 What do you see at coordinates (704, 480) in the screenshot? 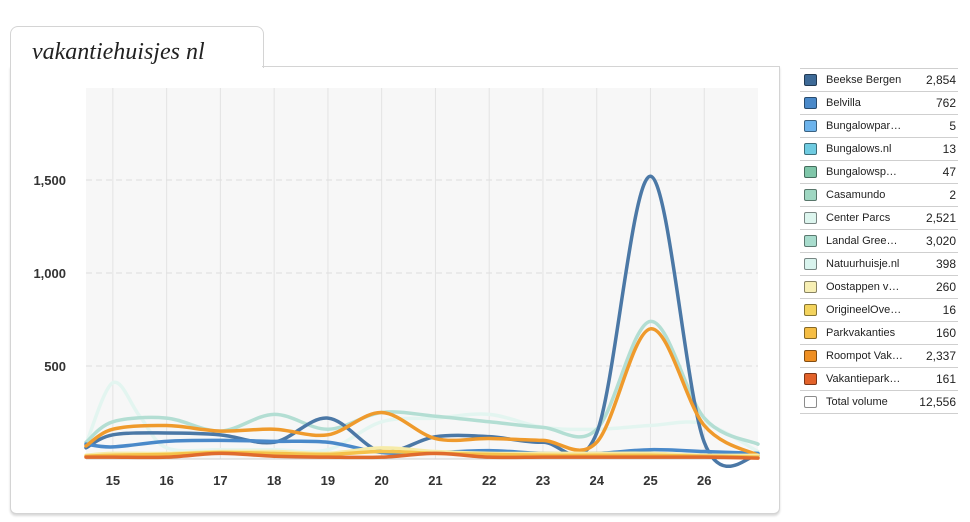
I see `x-tick-label: 26` at bounding box center [704, 480].